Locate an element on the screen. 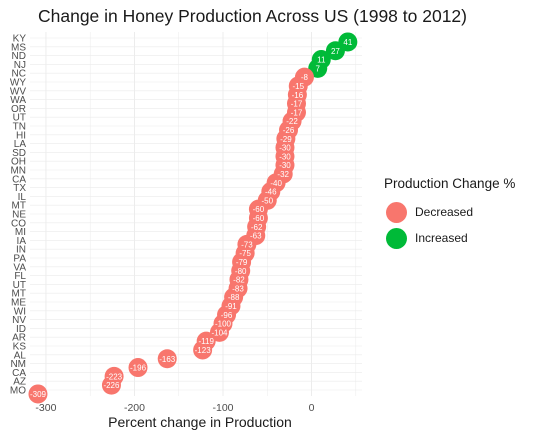 This screenshot has height=438, width=540. data-label: -63 is located at coordinates (256, 236).